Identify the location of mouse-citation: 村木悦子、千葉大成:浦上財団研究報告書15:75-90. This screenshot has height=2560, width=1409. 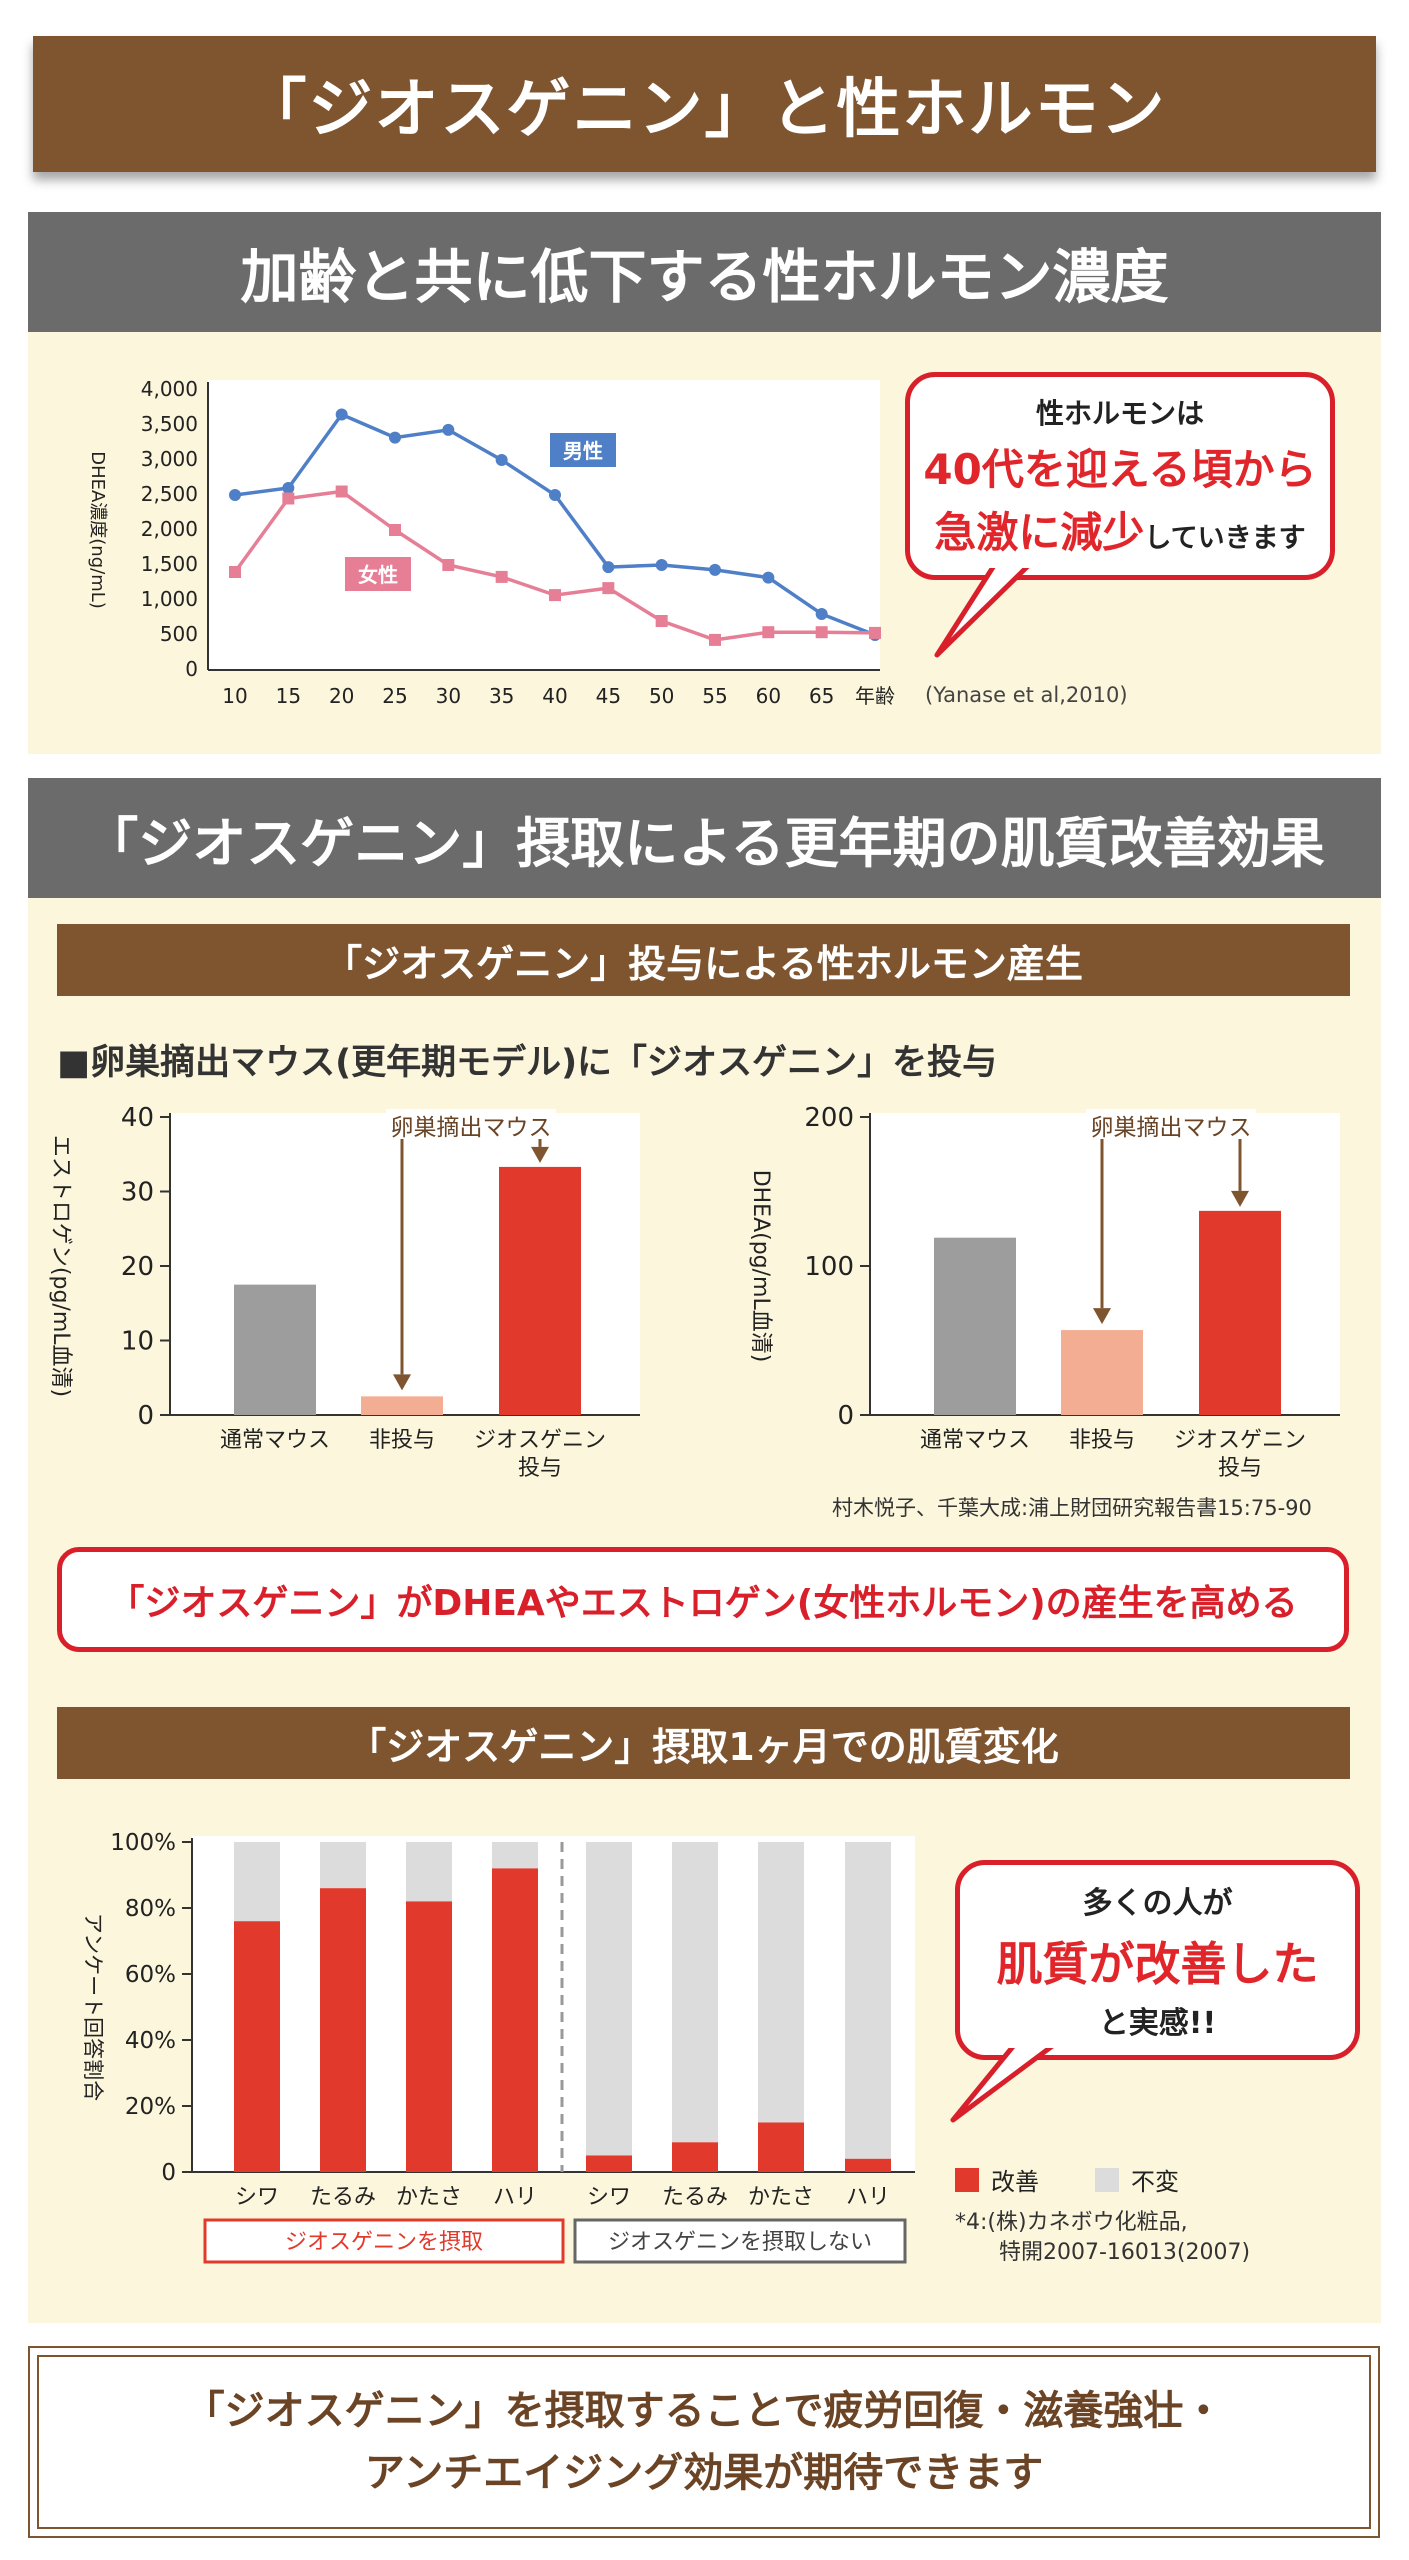
(1072, 1508).